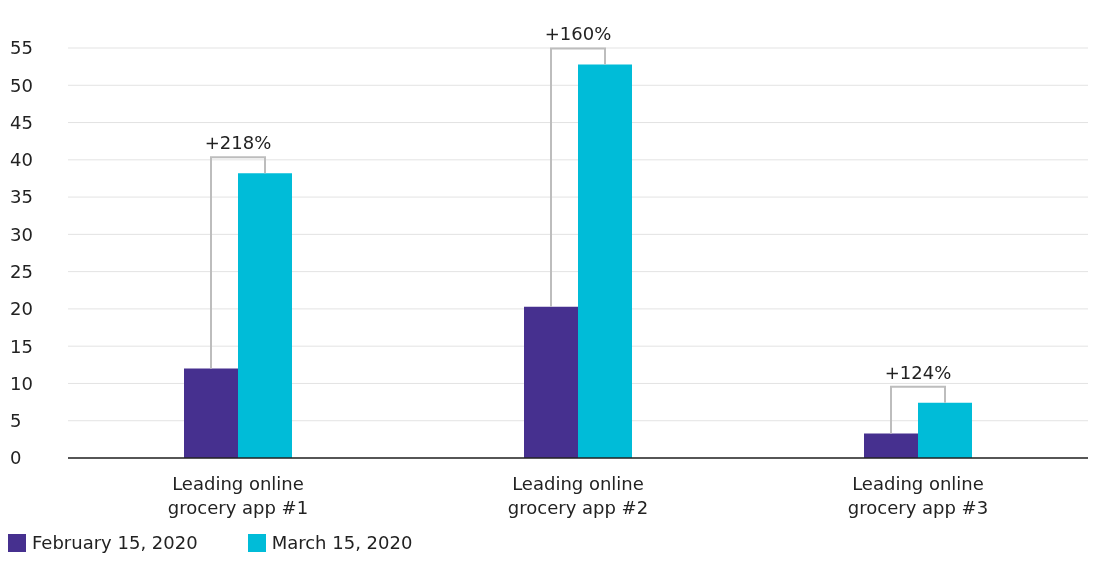 Image resolution: width=1096 pixels, height=581 pixels. What do you see at coordinates (578, 34) in the screenshot?
I see `annotation: +160%` at bounding box center [578, 34].